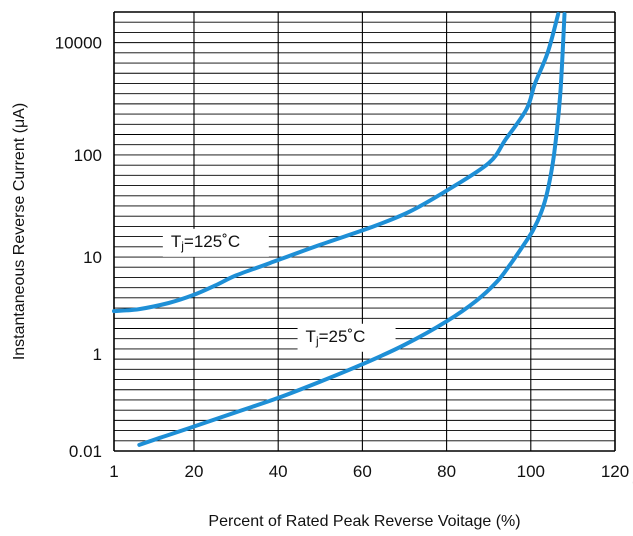 This screenshot has height=536, width=633. What do you see at coordinates (85, 451) in the screenshot?
I see `y-tick-label: 0.01` at bounding box center [85, 451].